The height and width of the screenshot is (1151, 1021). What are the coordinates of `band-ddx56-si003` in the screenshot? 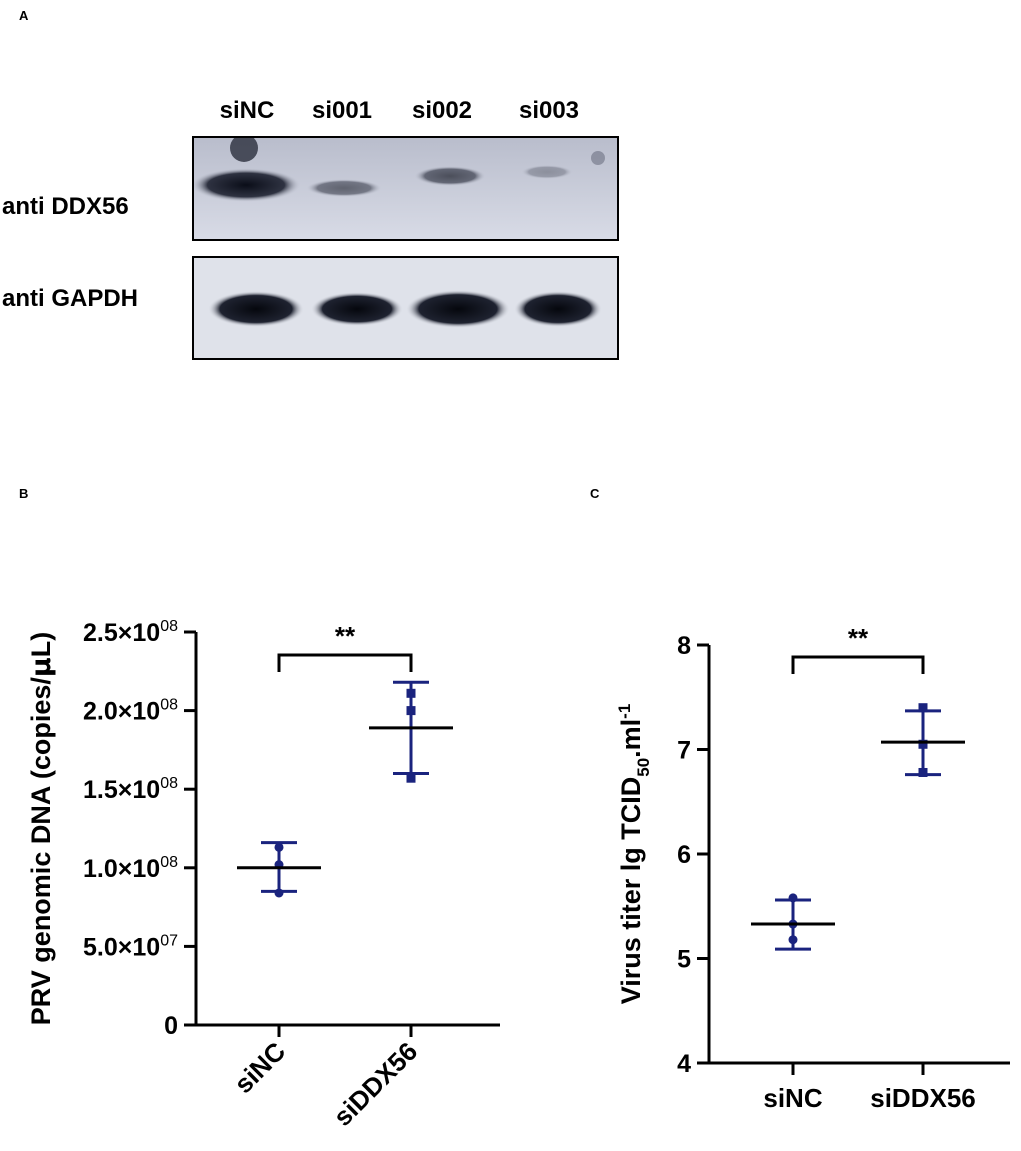 It's located at (547, 172).